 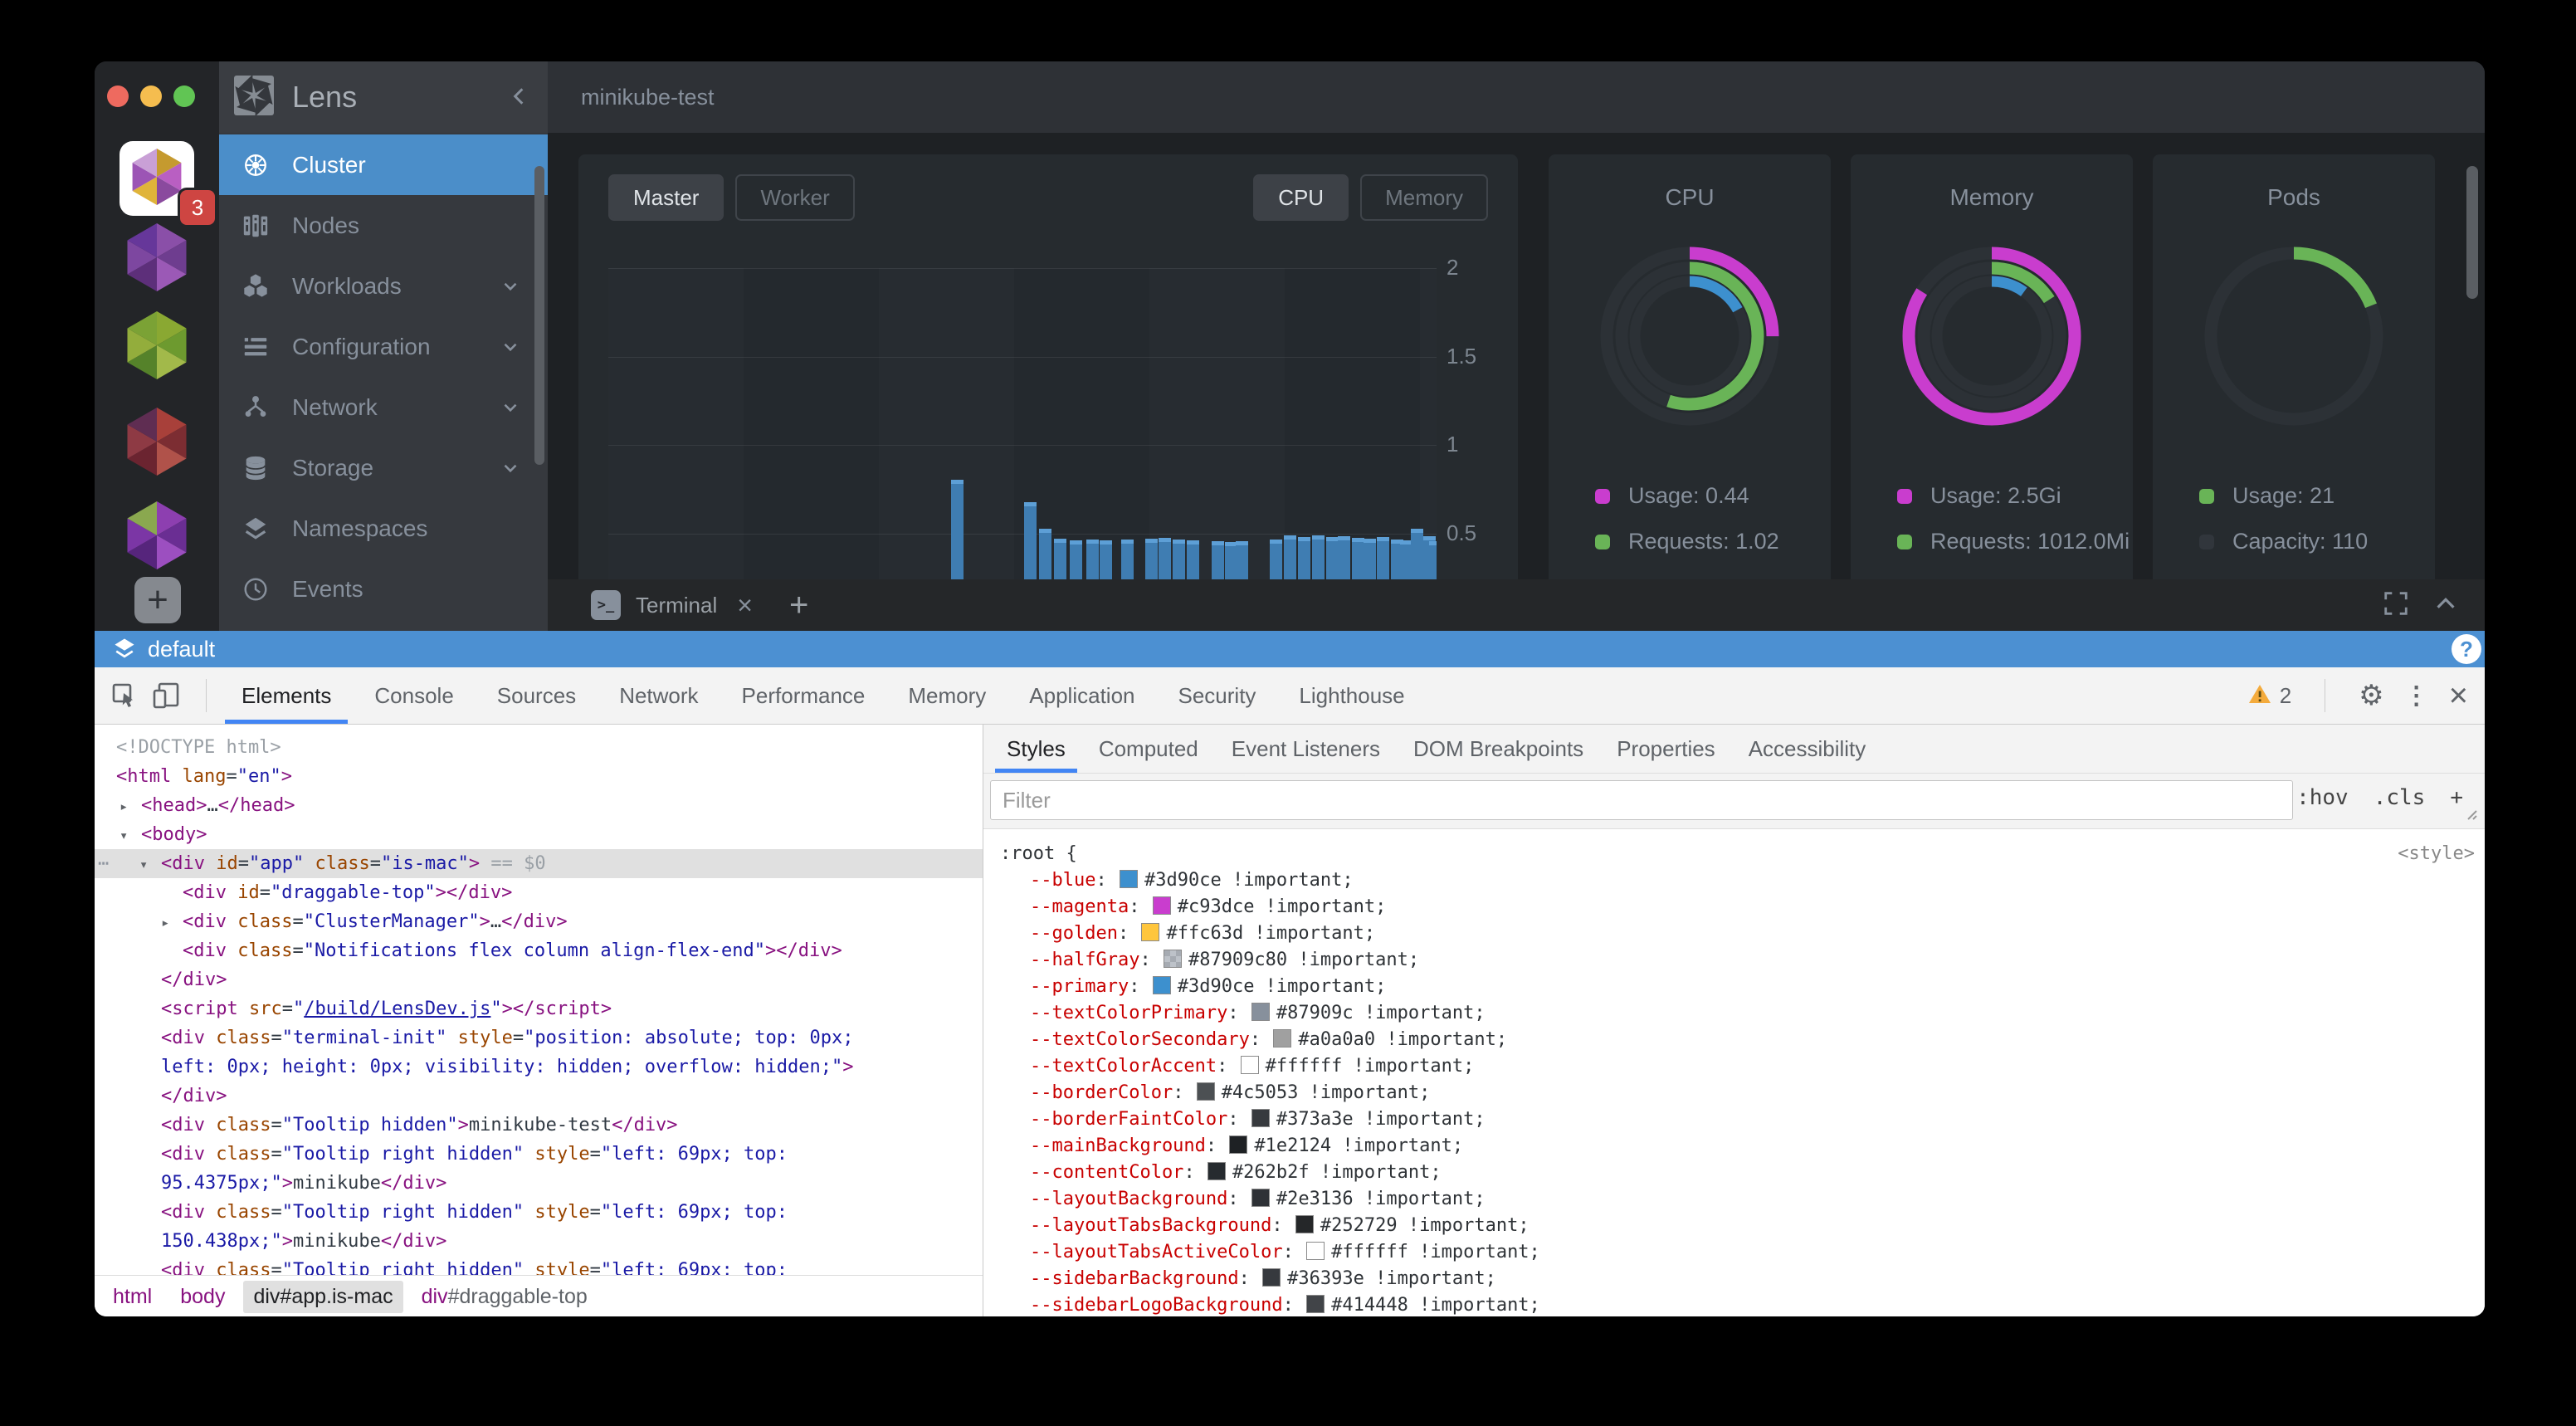 What do you see at coordinates (157, 178) in the screenshot?
I see `active-cluster-button` at bounding box center [157, 178].